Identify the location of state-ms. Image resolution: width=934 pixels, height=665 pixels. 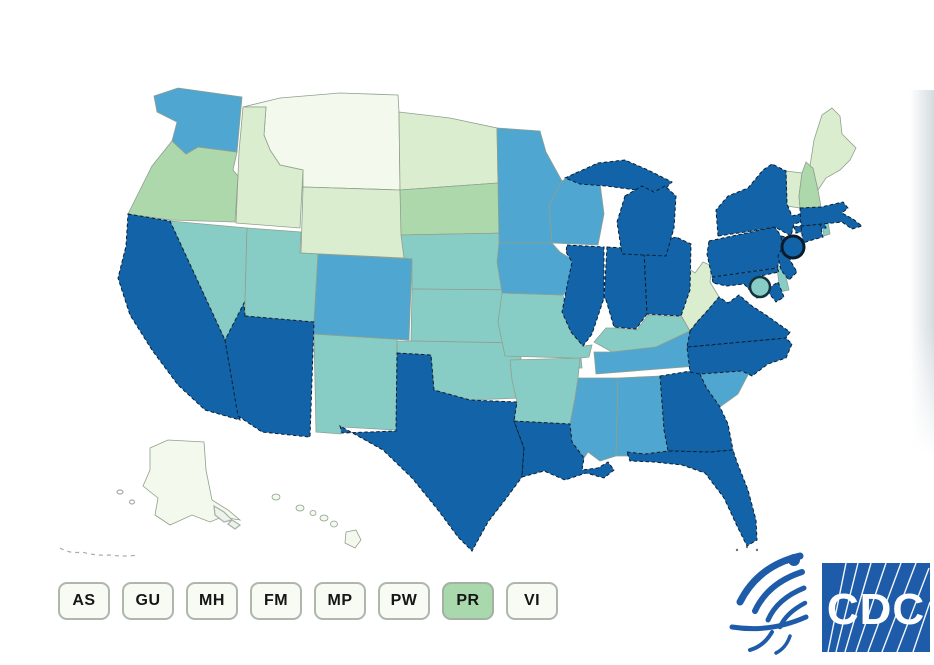
(594, 419).